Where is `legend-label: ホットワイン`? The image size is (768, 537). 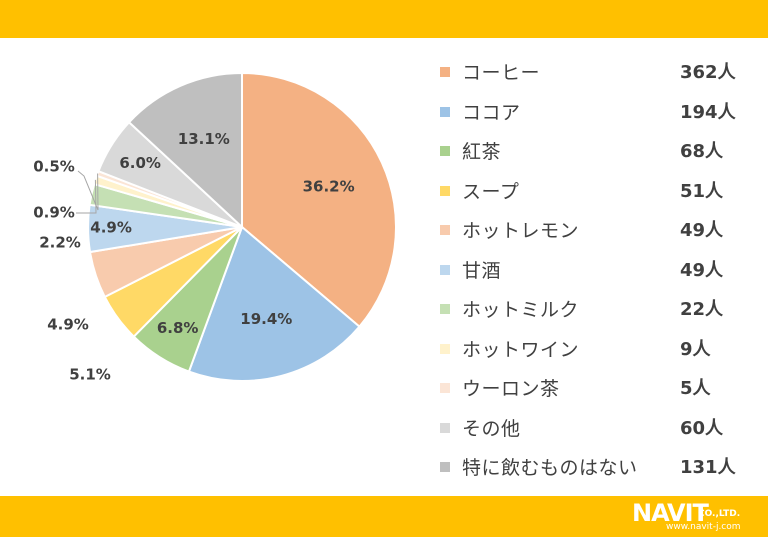
legend-label: ホットワイン is located at coordinates (521, 349).